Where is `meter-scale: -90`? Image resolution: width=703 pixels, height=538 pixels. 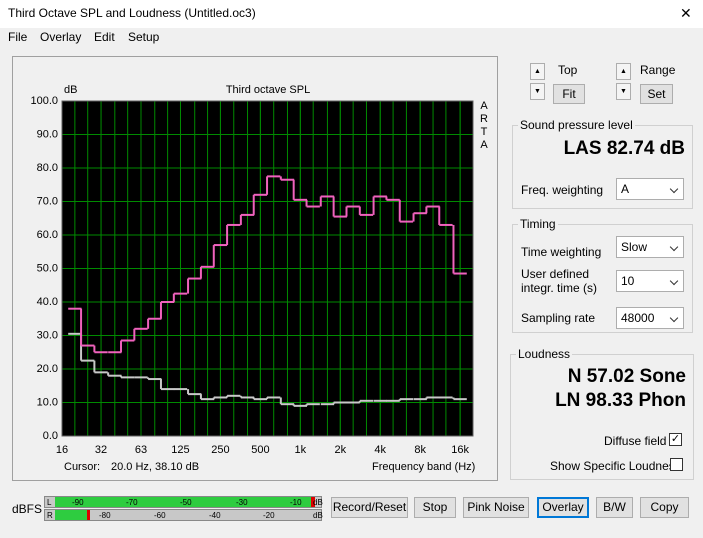
meter-scale: -90 is located at coordinates (78, 502).